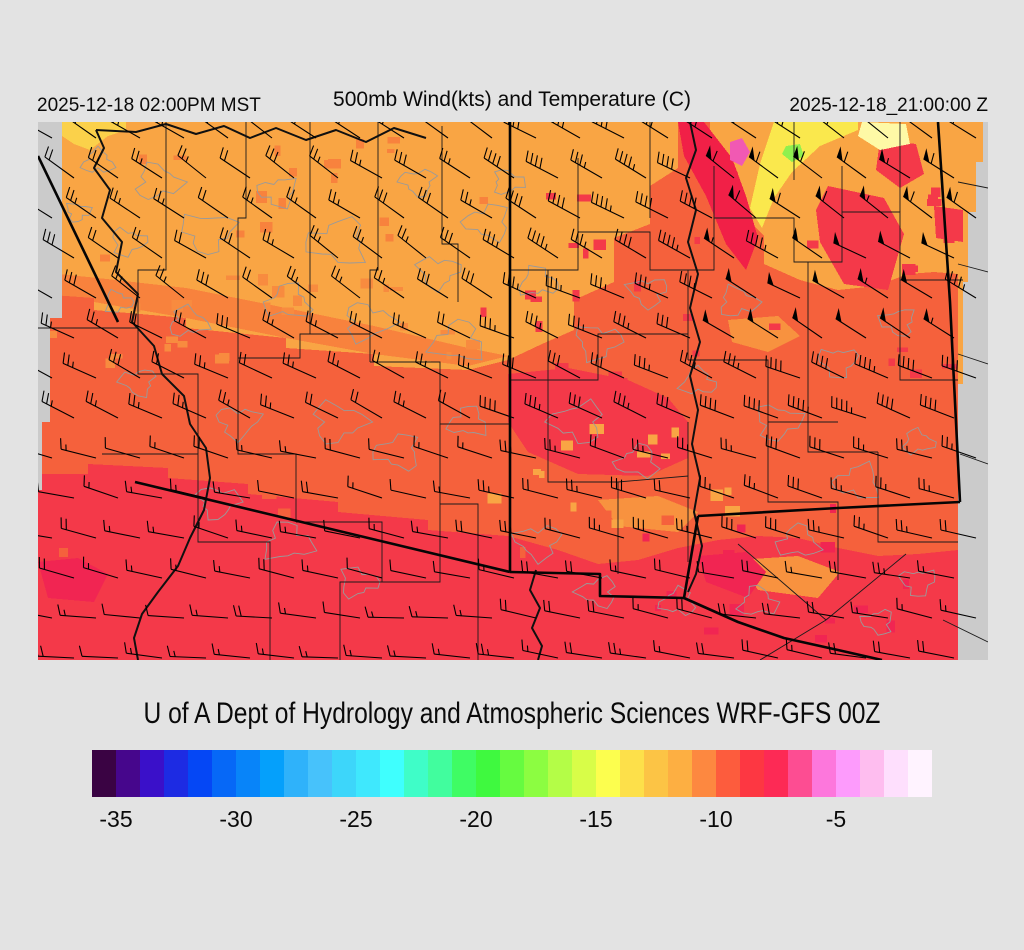 The height and width of the screenshot is (950, 1024). Describe the element at coordinates (888, 105) in the screenshot. I see `valid-time-utc-label: 2025-12-18_21:00:00 Z` at that location.